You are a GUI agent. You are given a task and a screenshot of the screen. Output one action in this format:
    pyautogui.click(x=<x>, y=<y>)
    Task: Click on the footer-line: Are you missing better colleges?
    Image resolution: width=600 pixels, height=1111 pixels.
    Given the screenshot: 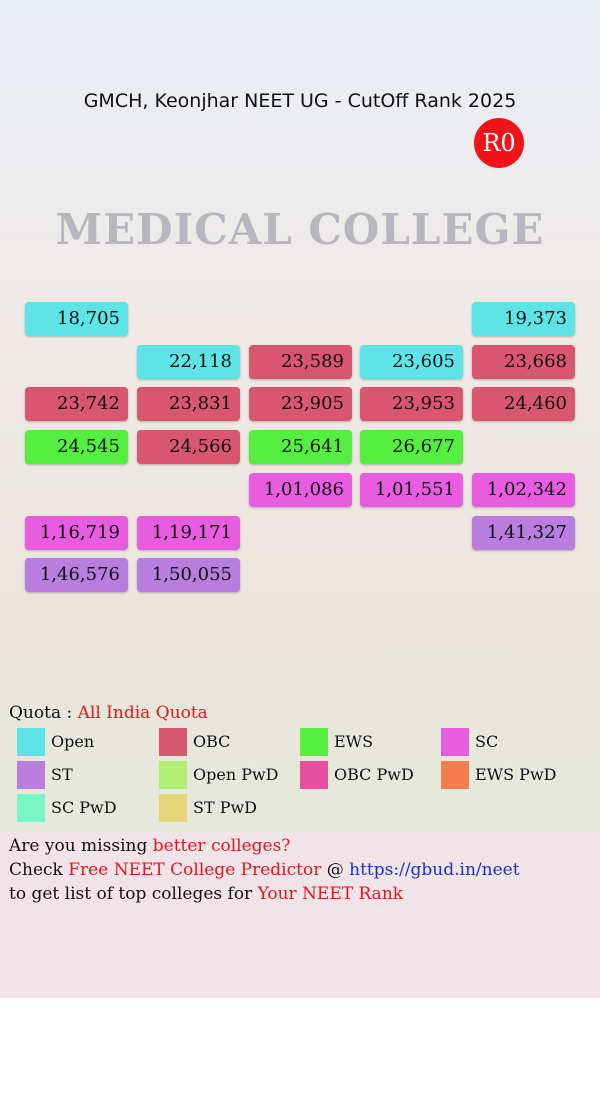 What is the action you would take?
    pyautogui.click(x=149, y=846)
    